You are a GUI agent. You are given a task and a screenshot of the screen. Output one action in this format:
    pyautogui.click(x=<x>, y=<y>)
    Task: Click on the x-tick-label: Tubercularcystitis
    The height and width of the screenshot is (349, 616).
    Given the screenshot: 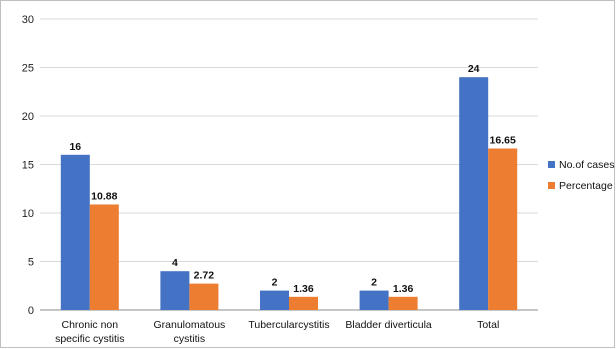 What is the action you would take?
    pyautogui.click(x=288, y=325)
    